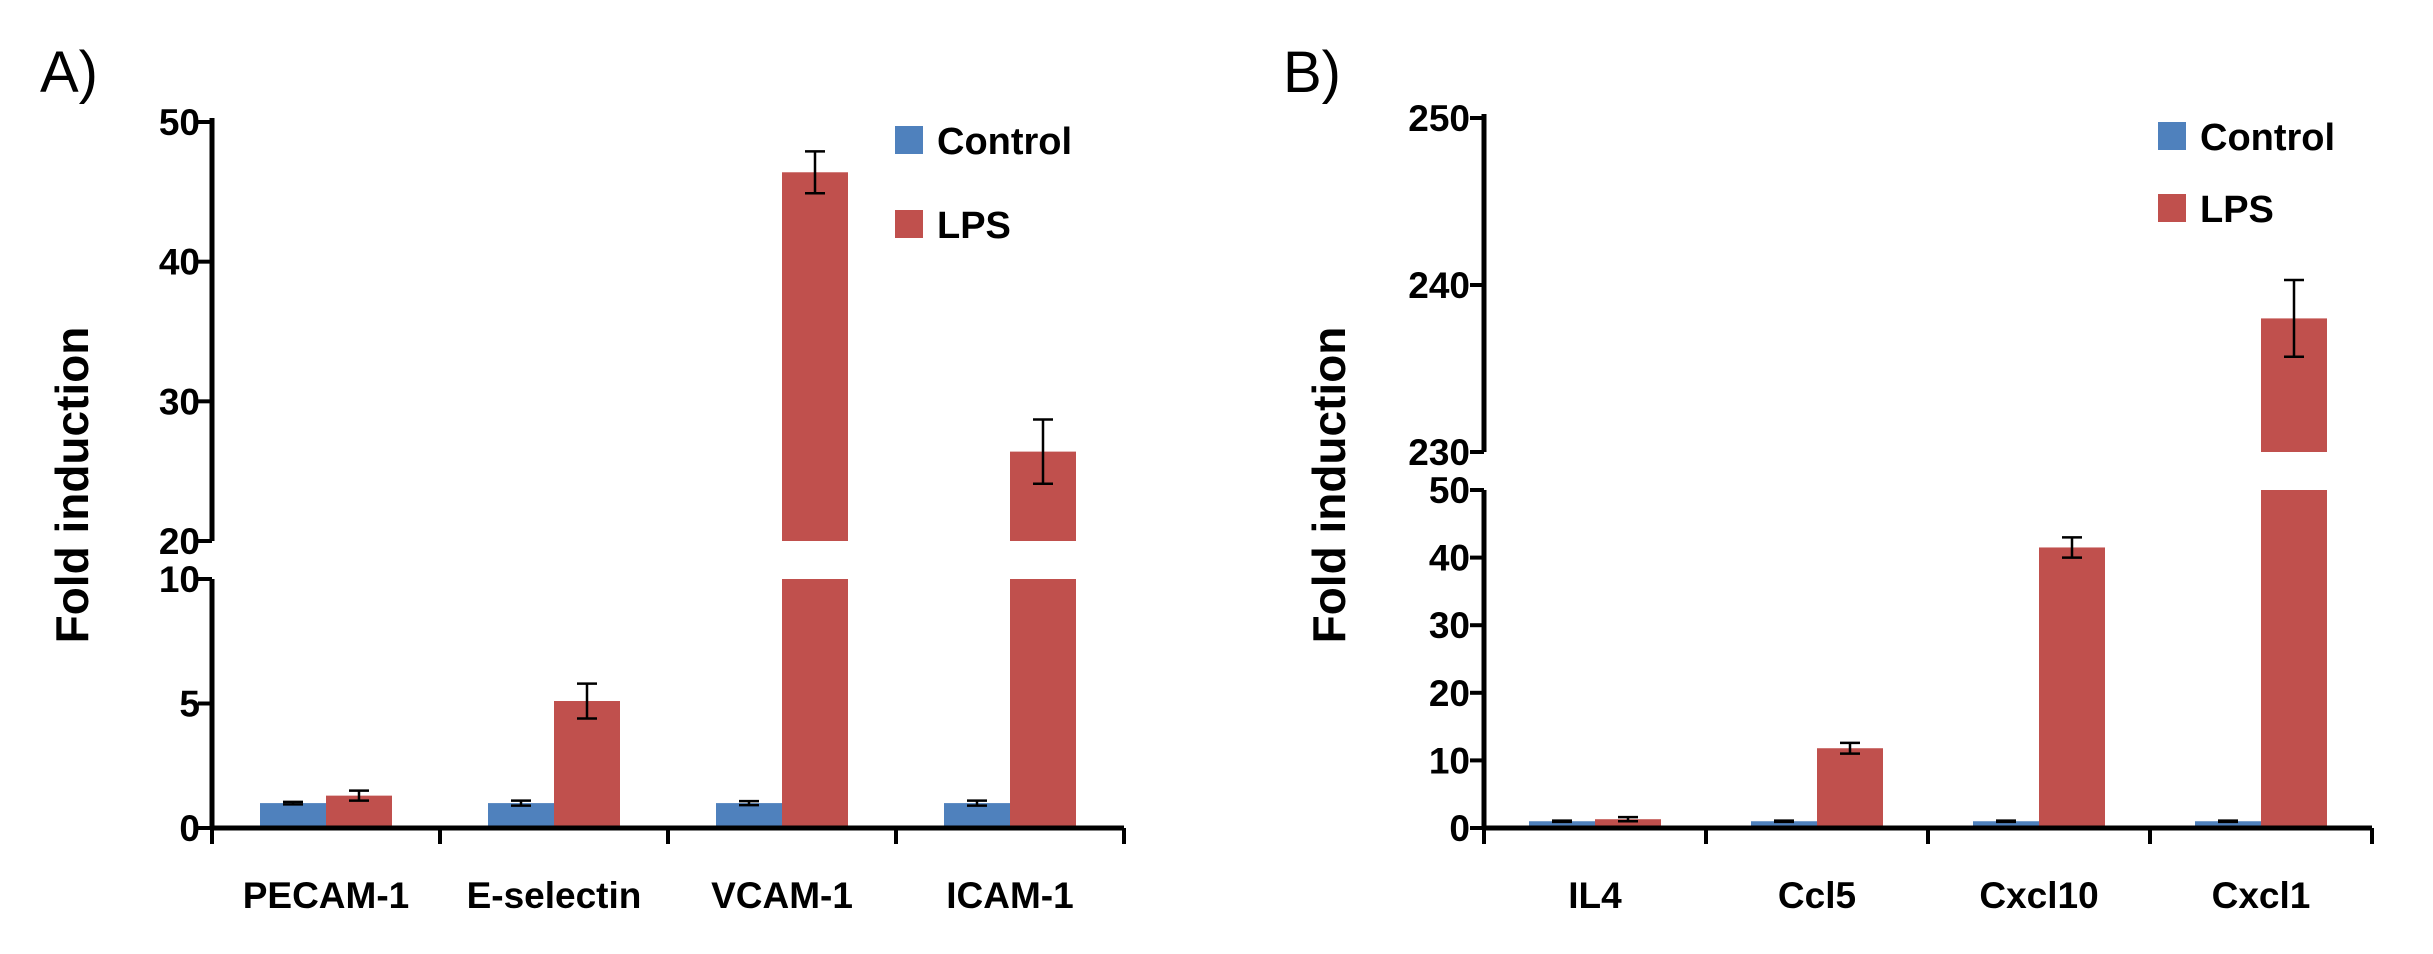 The image size is (2433, 954). Describe the element at coordinates (1312, 72) in the screenshot. I see `panel-b-letter: B)` at that location.